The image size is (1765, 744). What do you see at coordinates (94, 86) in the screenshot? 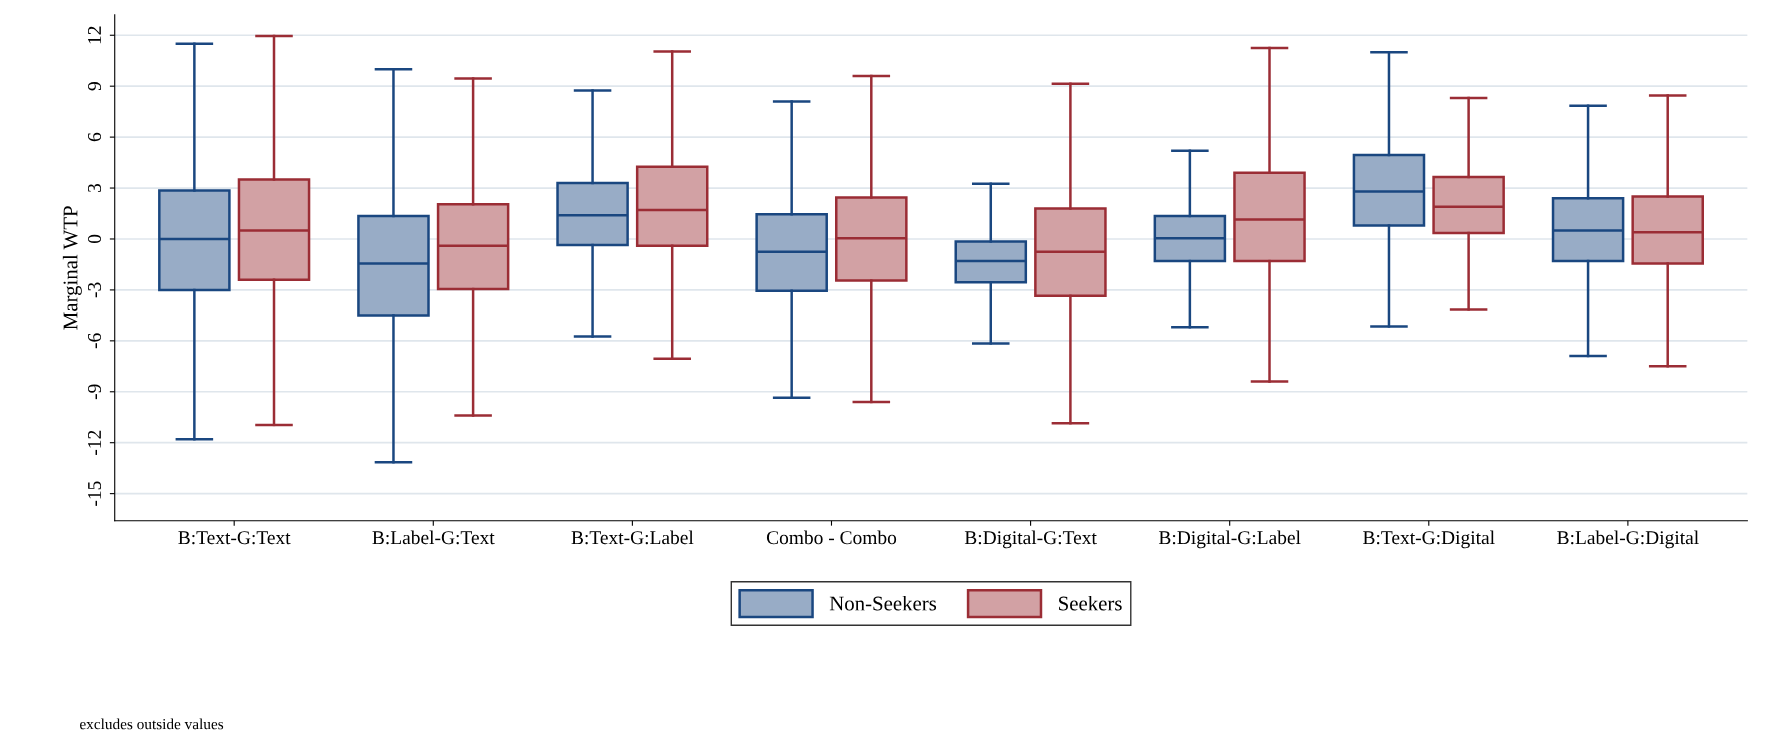
I see `y-tick-label: 9` at bounding box center [94, 86].